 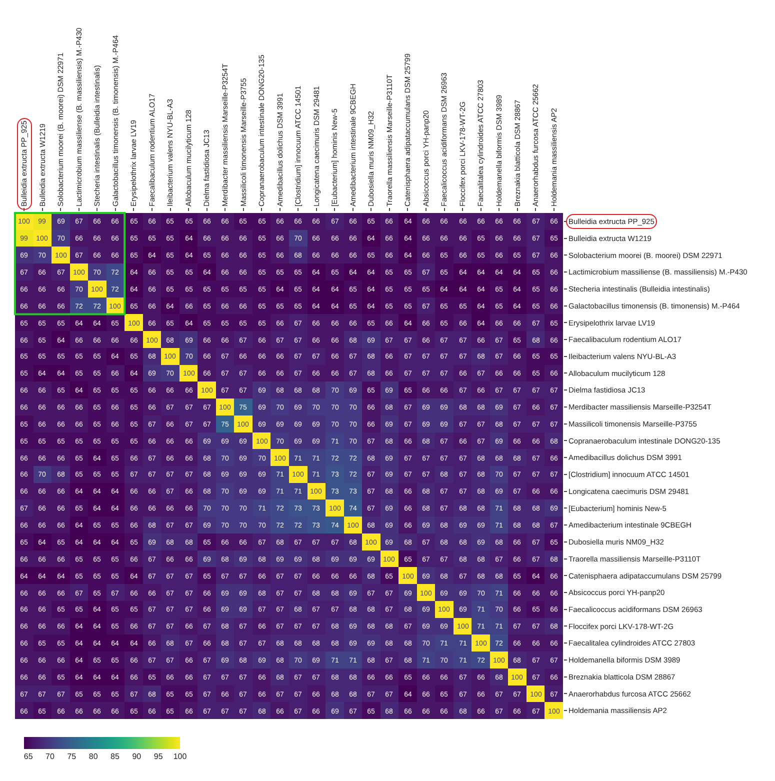 I want to click on color-bar-label: 100, so click(x=180, y=757).